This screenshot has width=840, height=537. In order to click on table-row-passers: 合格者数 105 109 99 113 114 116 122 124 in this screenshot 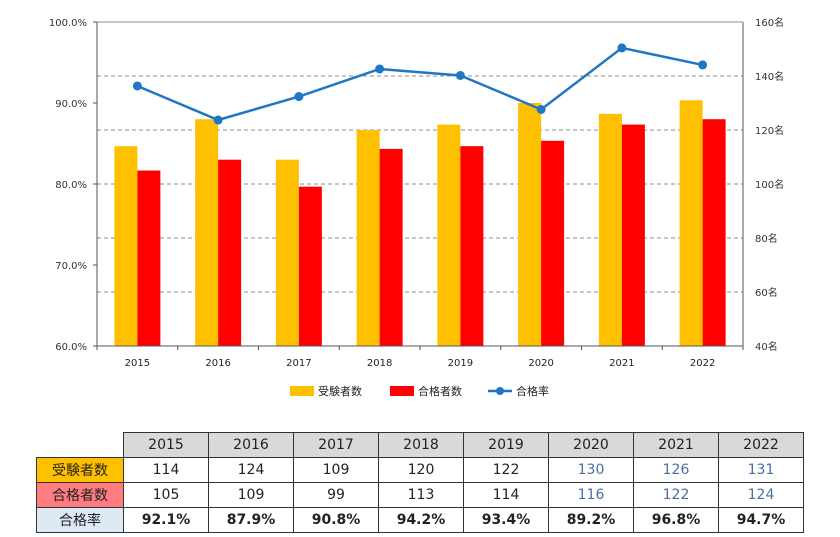, I will do `click(420, 495)`.